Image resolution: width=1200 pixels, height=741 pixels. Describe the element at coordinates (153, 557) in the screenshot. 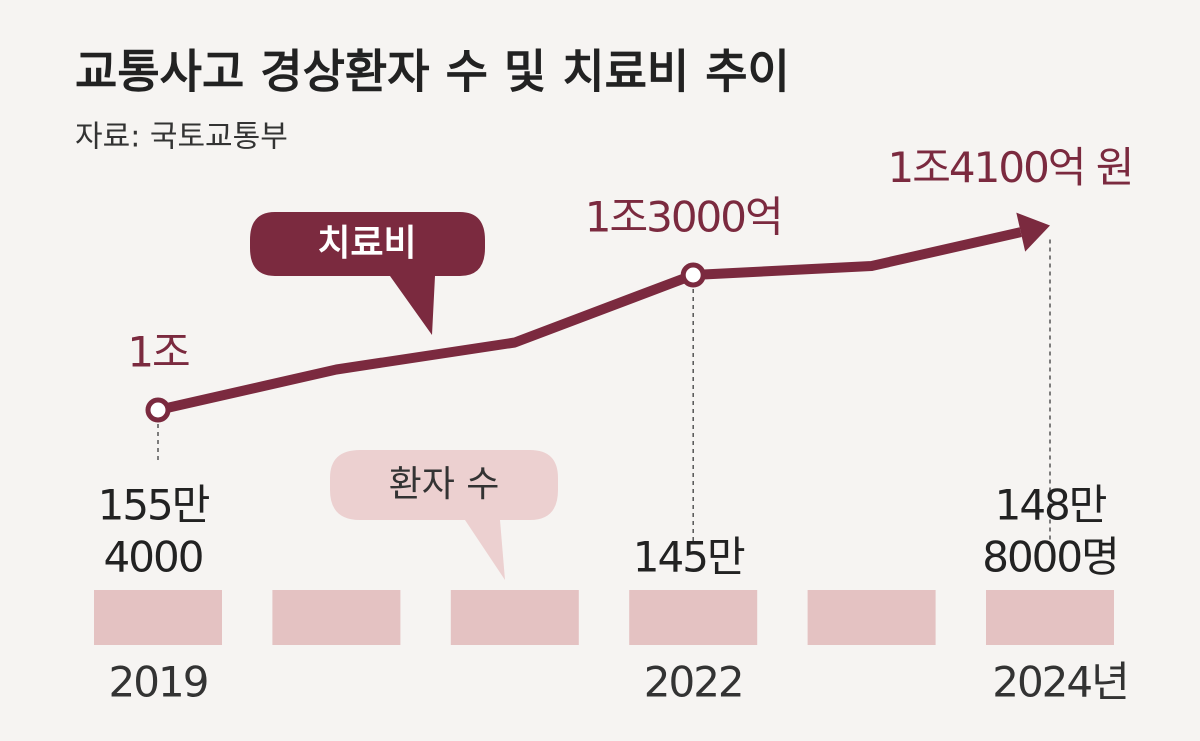

I see `value-label: 4000` at that location.